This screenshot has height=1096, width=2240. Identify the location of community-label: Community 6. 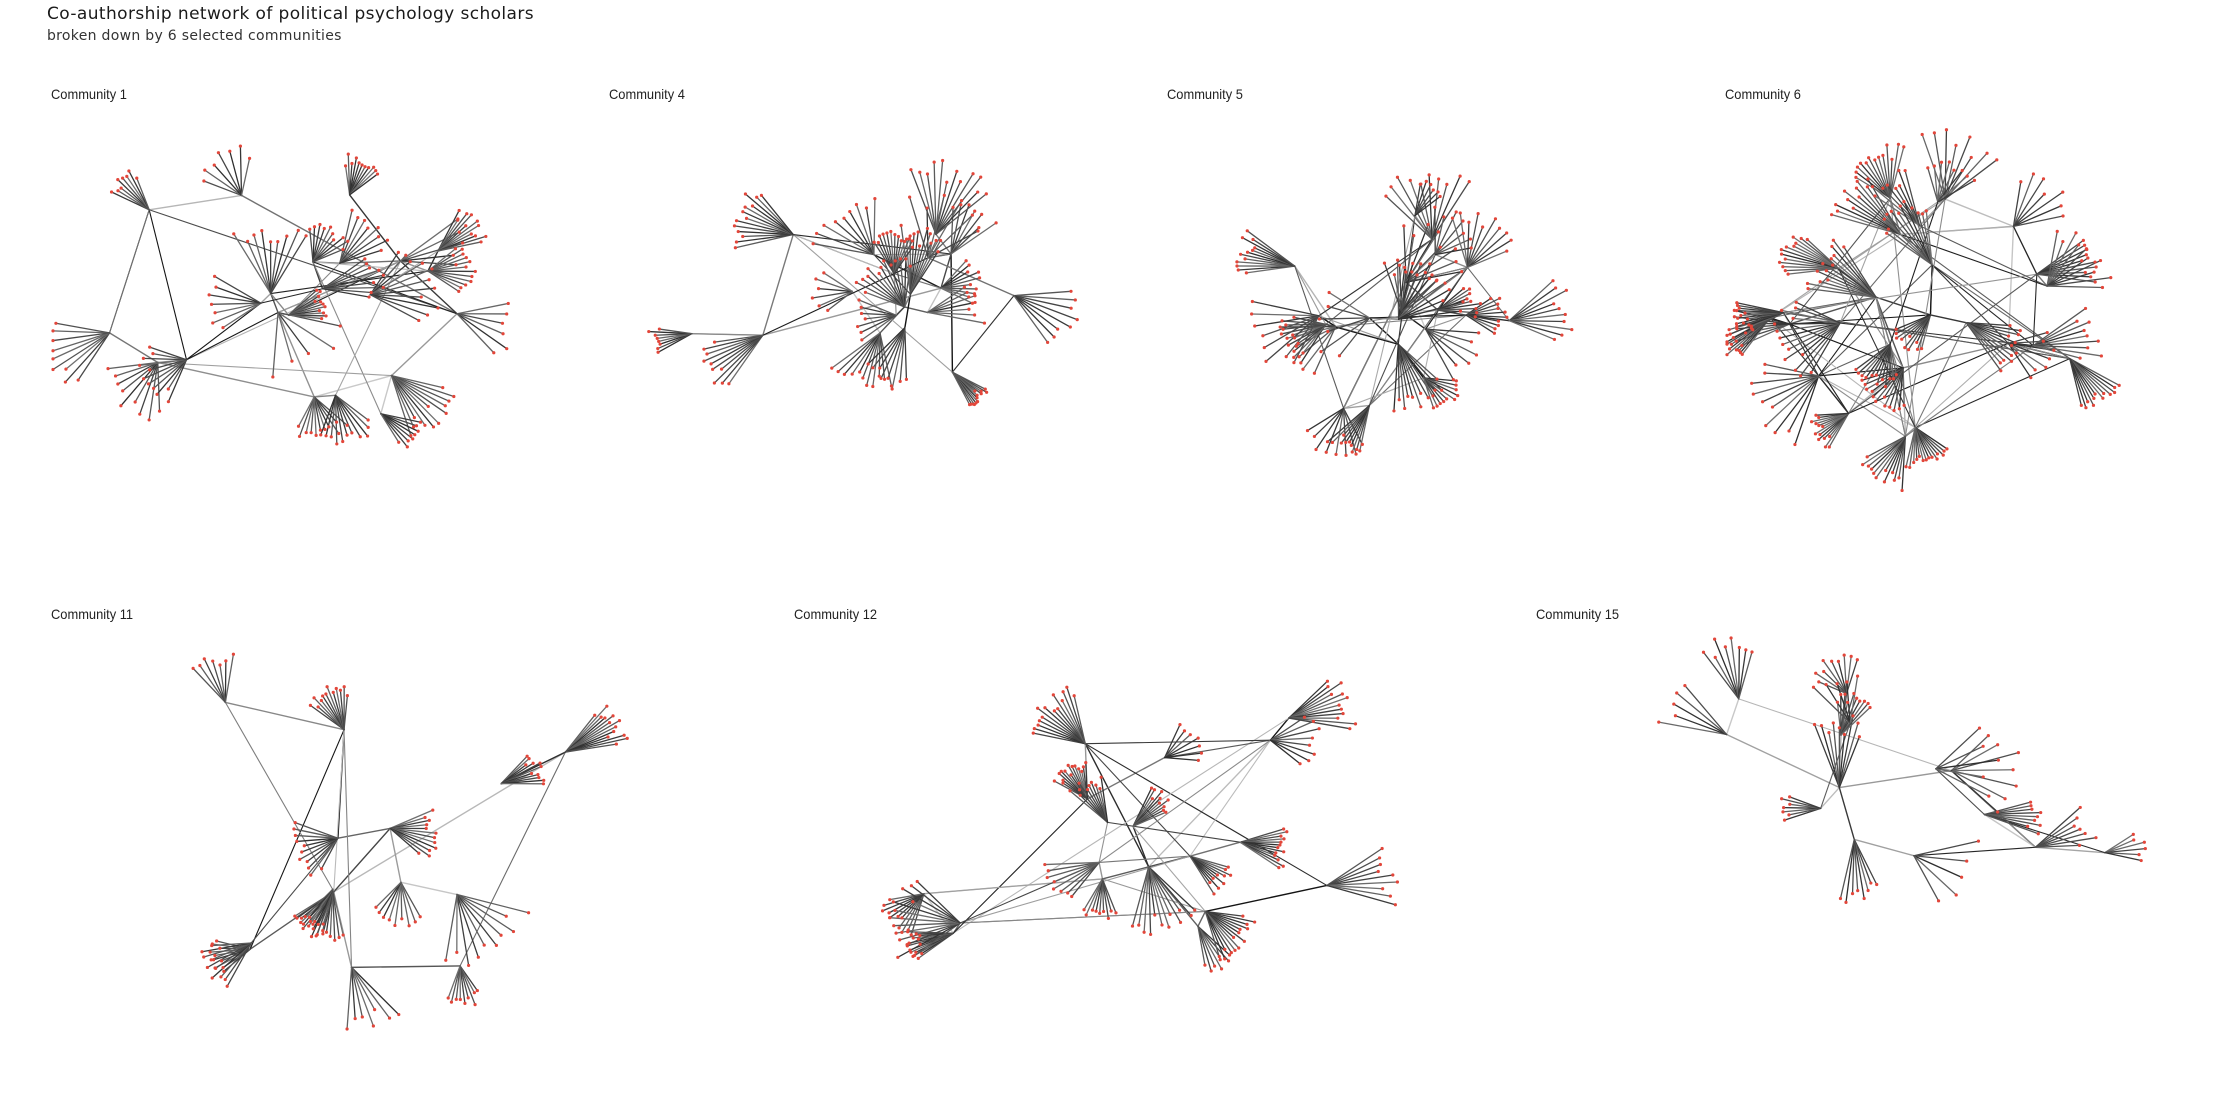
(1763, 94).